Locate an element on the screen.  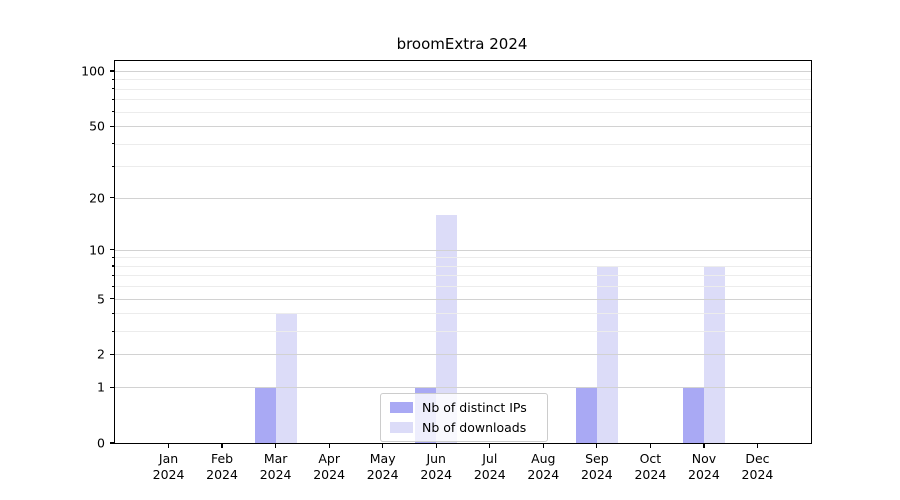
x-tick-aug is located at coordinates (543, 445).